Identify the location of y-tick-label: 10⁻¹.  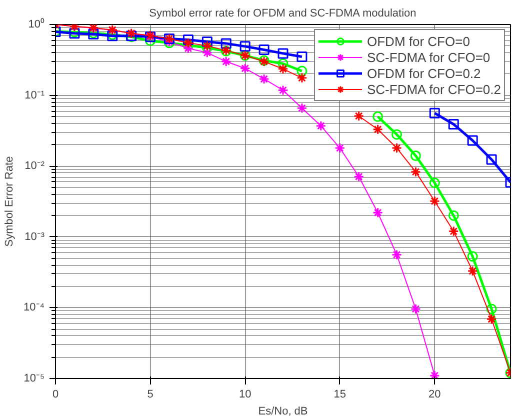
(34, 95).